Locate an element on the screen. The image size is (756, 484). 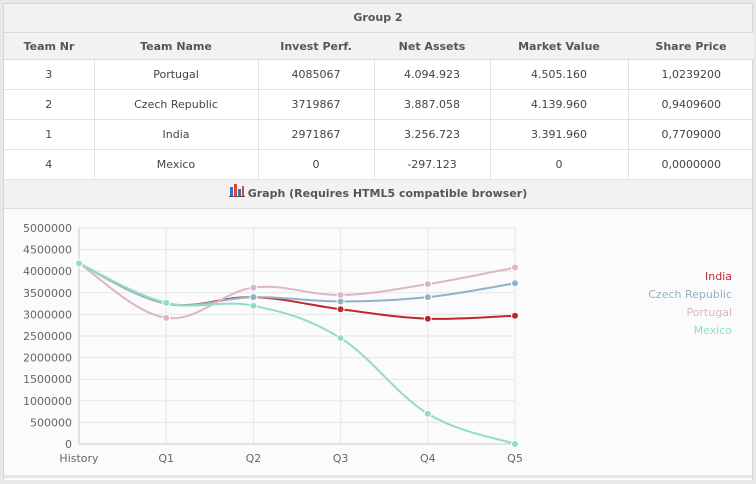
table-cell: 4.139.960 is located at coordinates (559, 104).